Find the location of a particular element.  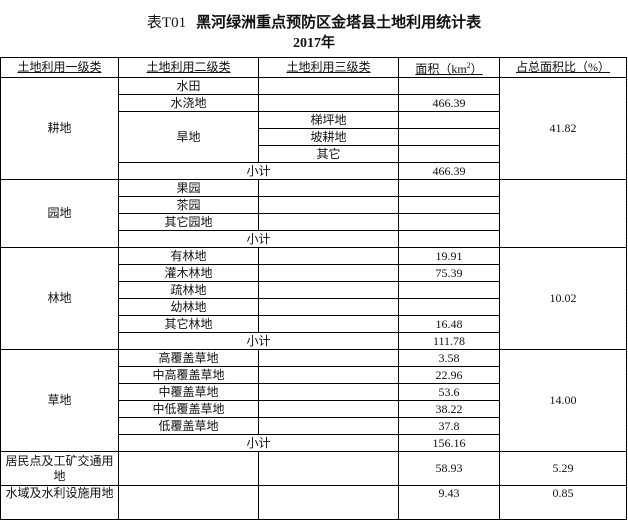

cell-level2: 水田 is located at coordinates (188, 86).